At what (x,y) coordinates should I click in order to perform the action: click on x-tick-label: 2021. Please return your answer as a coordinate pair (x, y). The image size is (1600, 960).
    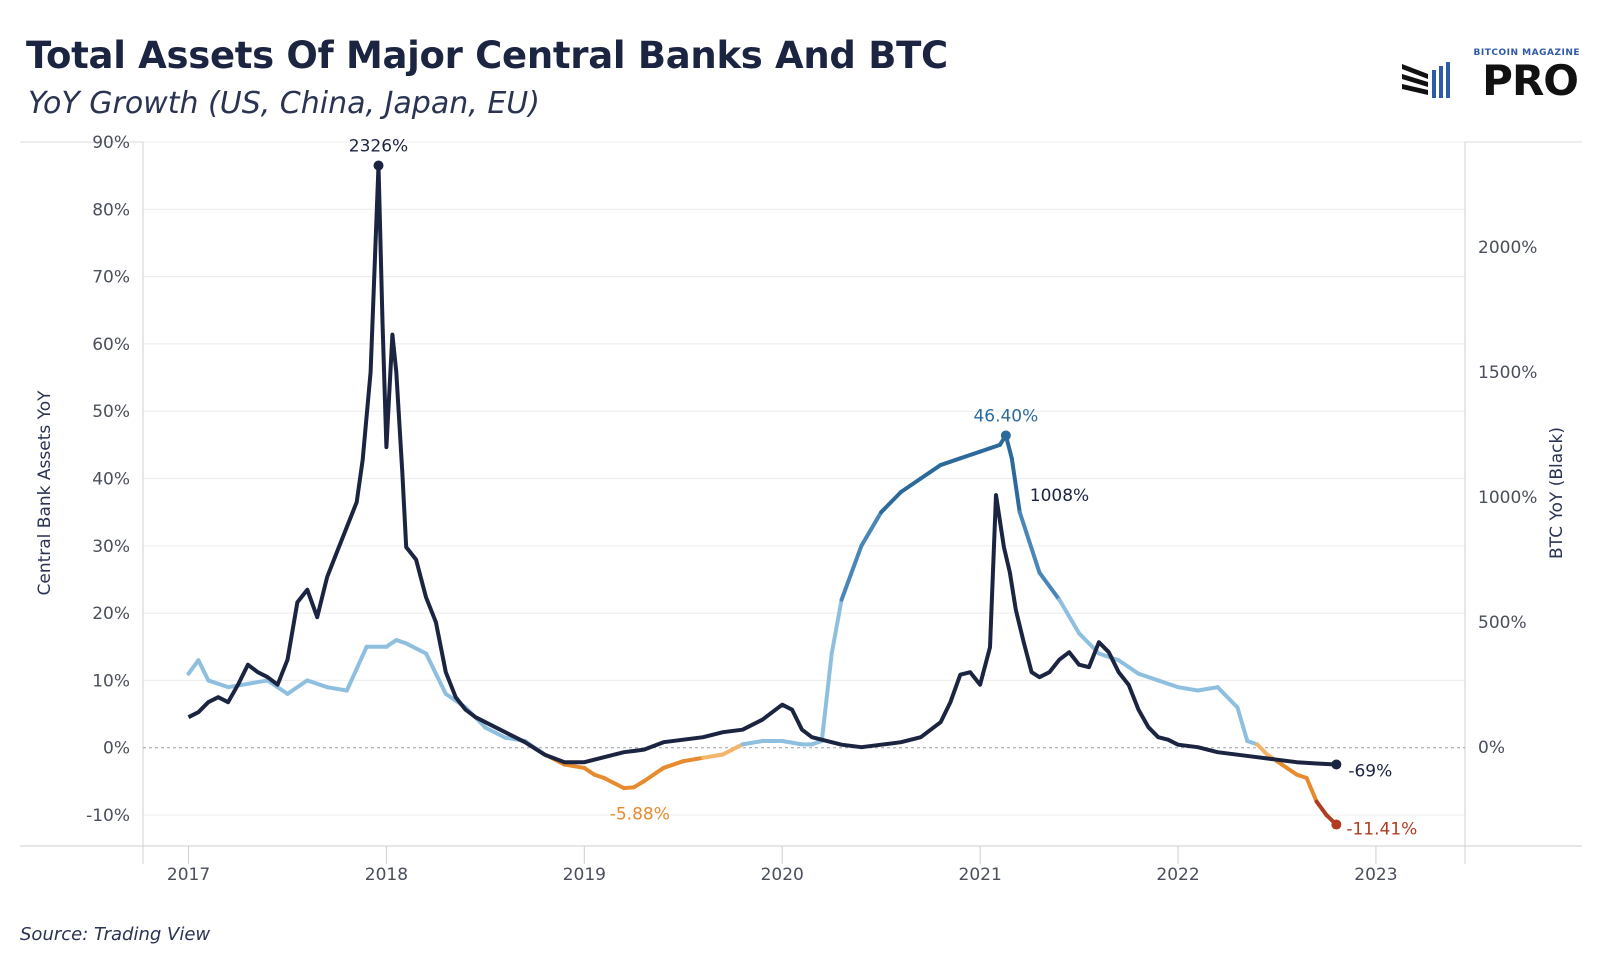
    Looking at the image, I should click on (980, 875).